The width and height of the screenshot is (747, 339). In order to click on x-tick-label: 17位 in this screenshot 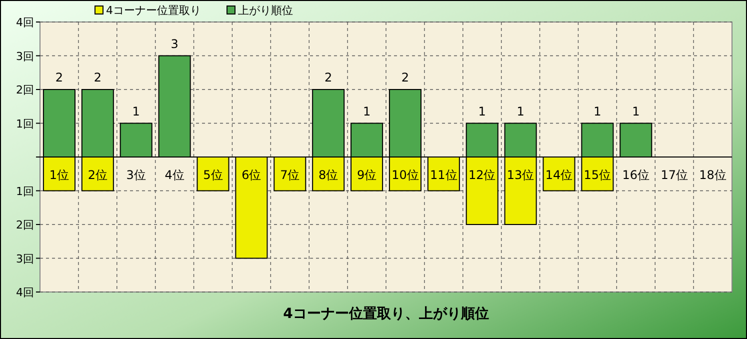, I will do `click(674, 175)`.